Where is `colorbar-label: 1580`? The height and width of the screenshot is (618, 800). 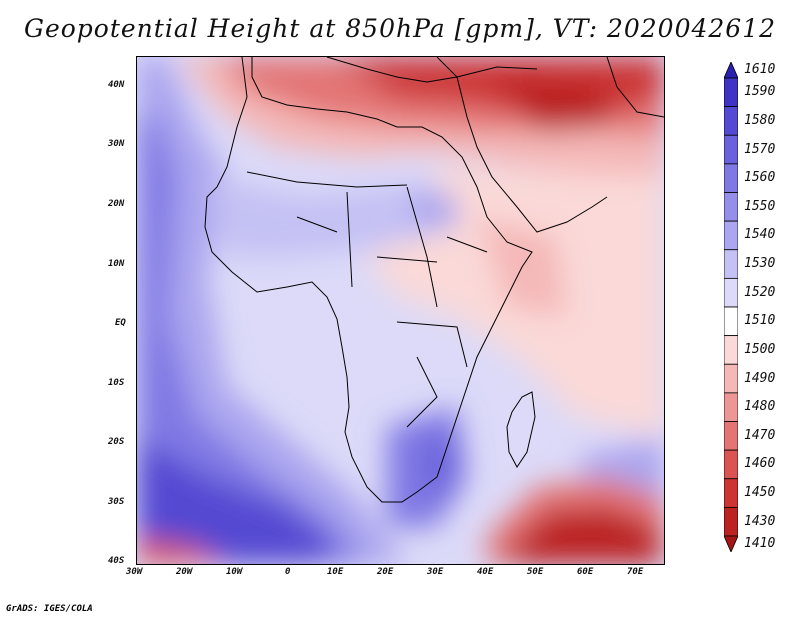 colorbar-label: 1580 is located at coordinates (760, 120).